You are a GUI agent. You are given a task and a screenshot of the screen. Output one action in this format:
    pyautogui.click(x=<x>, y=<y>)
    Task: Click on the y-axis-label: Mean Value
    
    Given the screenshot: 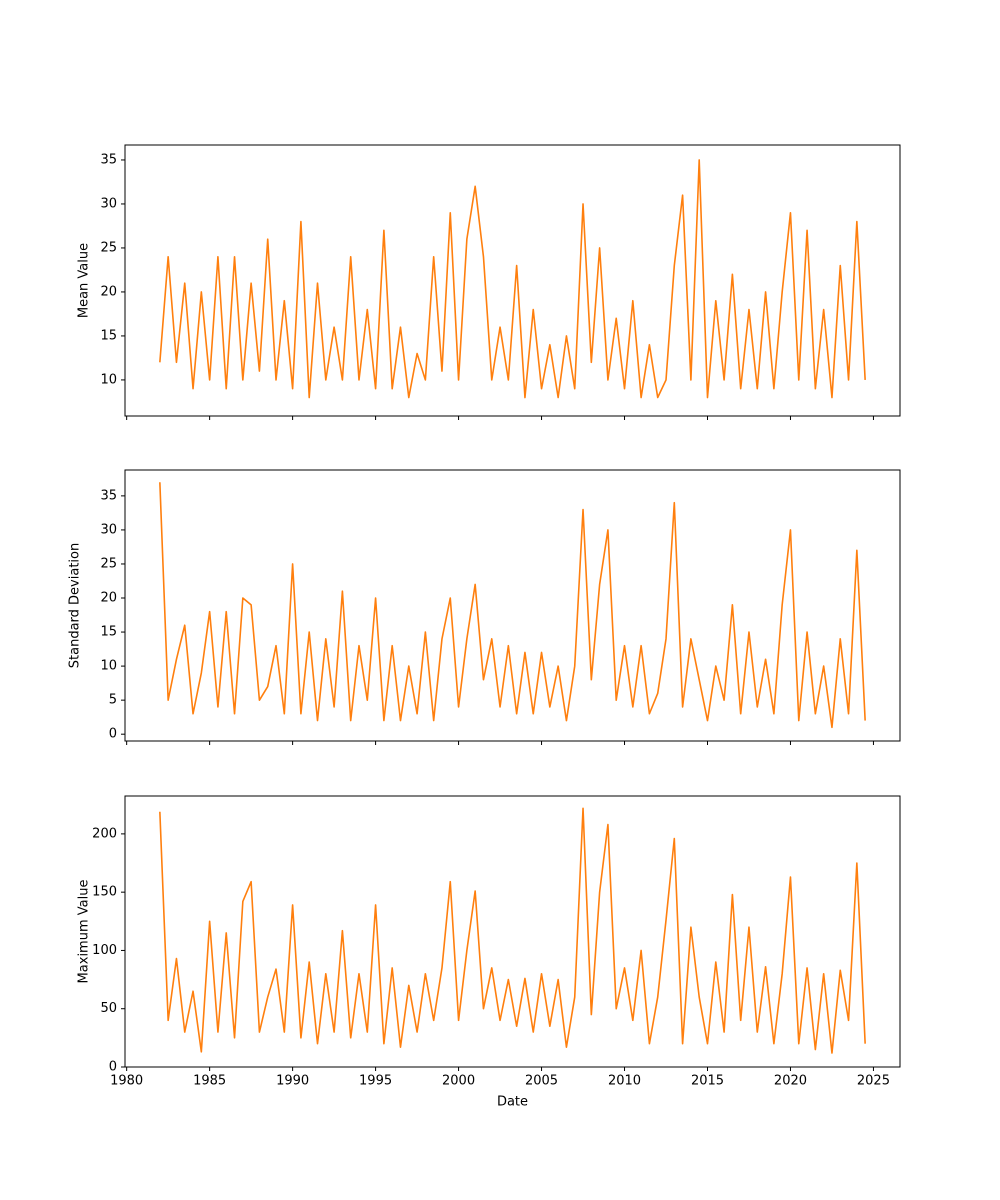 What is the action you would take?
    pyautogui.click(x=84, y=280)
    